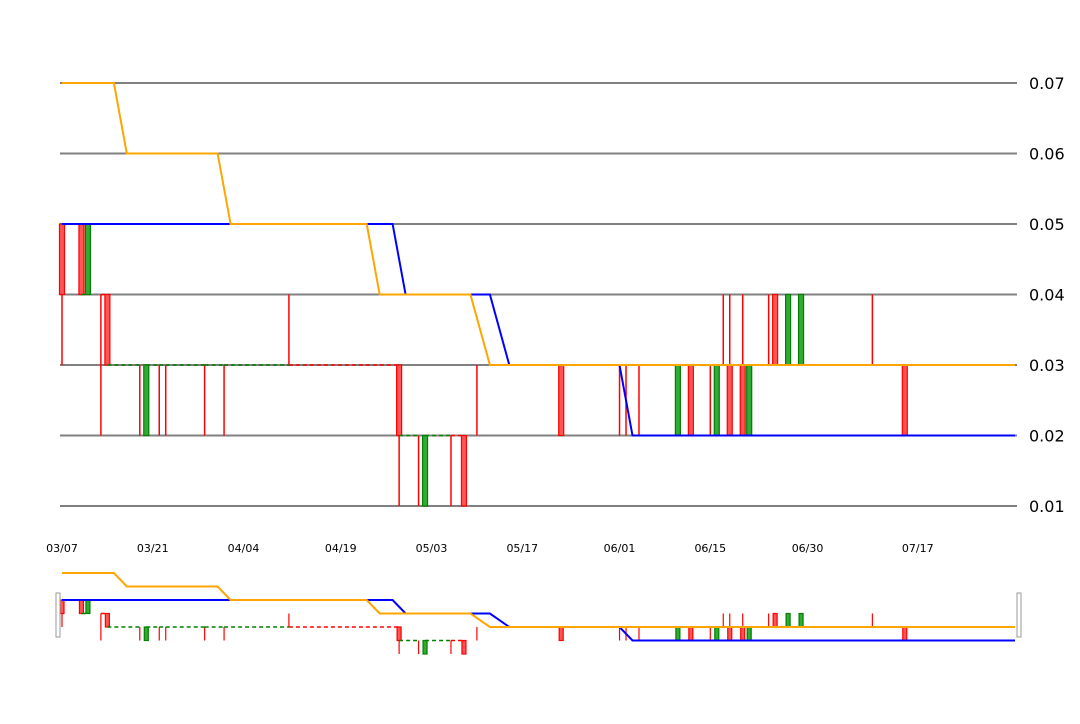 The image size is (1080, 724). What do you see at coordinates (1047, 365) in the screenshot?
I see `y-tick-label: 0.03` at bounding box center [1047, 365].